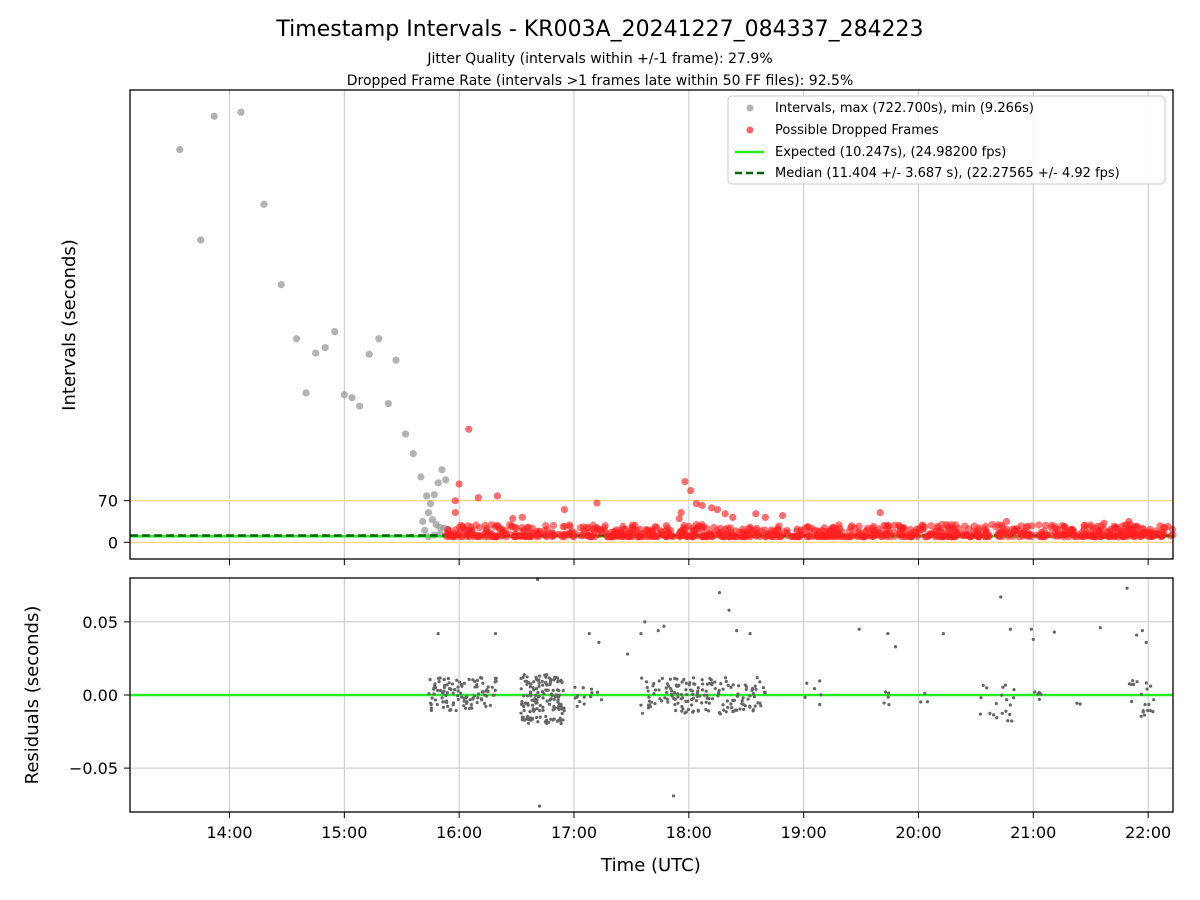 This screenshot has height=900, width=1200. I want to click on residuals-y-axis-label: Residuals (seconds), so click(32, 695).